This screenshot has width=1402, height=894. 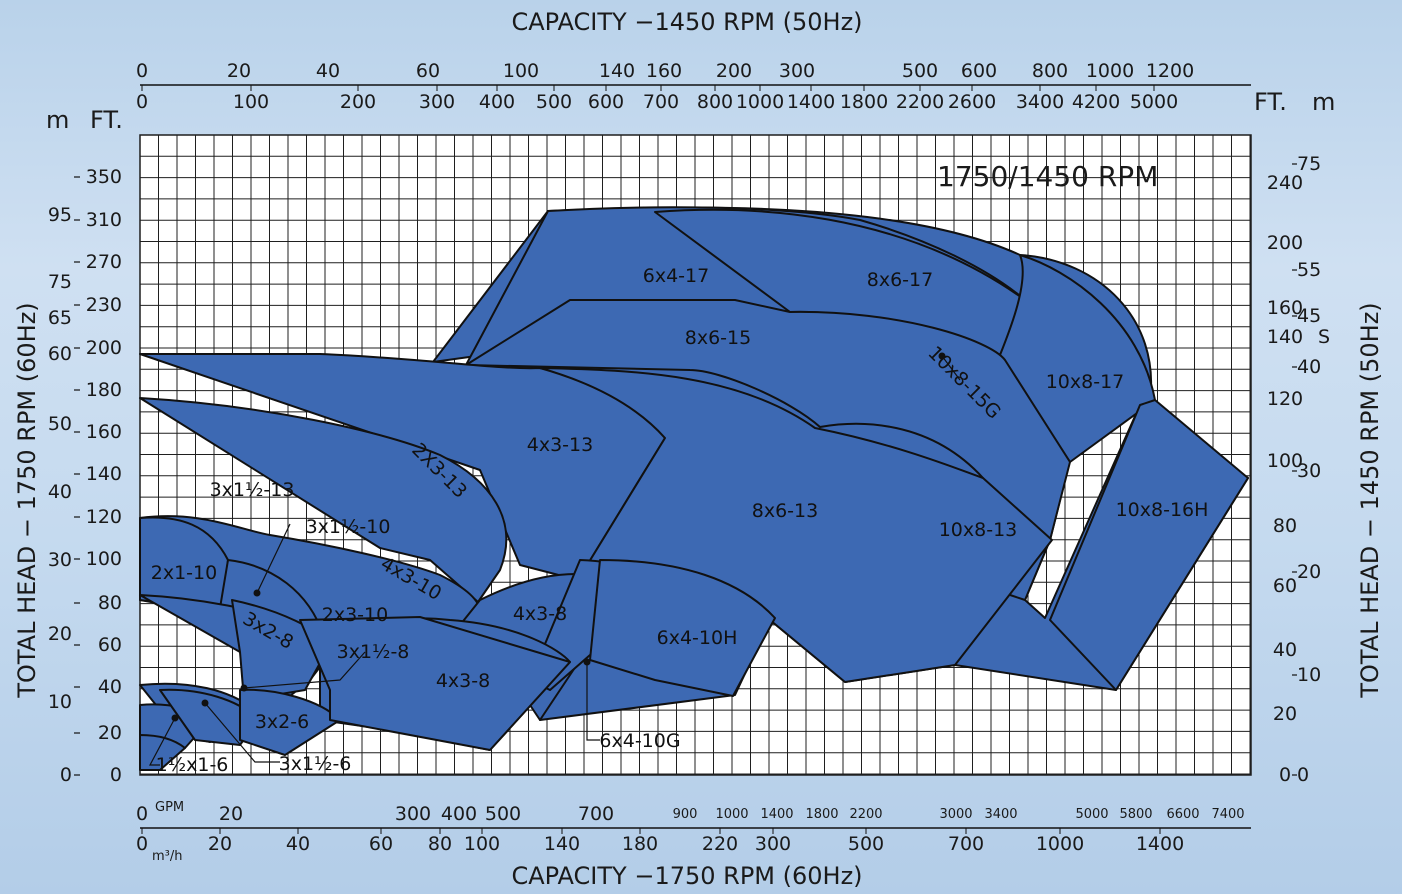 I want to click on bottom-tick-gpm: 5800, so click(x=1135, y=814).